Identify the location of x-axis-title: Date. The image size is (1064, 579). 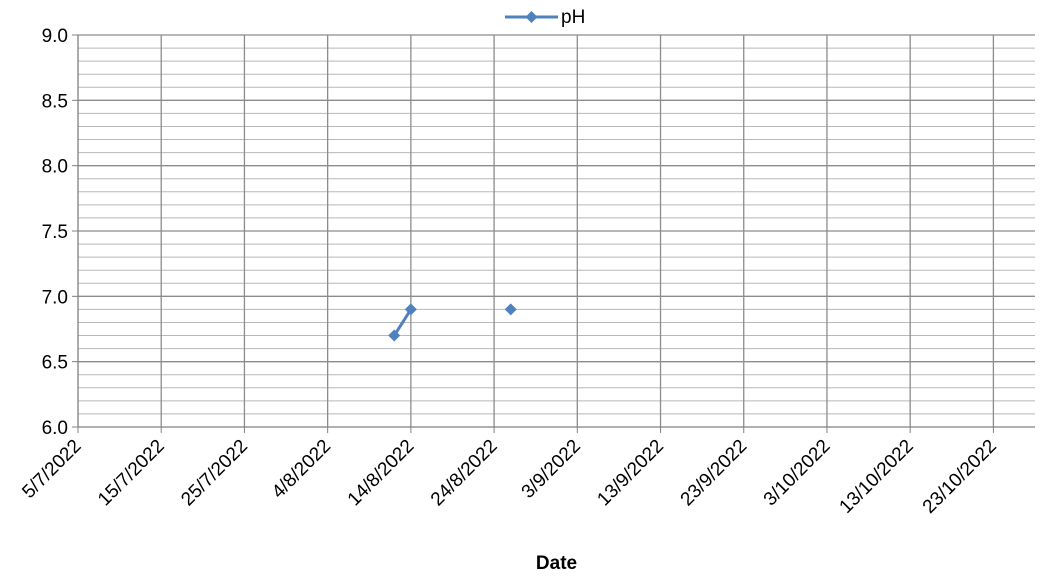
(556, 563).